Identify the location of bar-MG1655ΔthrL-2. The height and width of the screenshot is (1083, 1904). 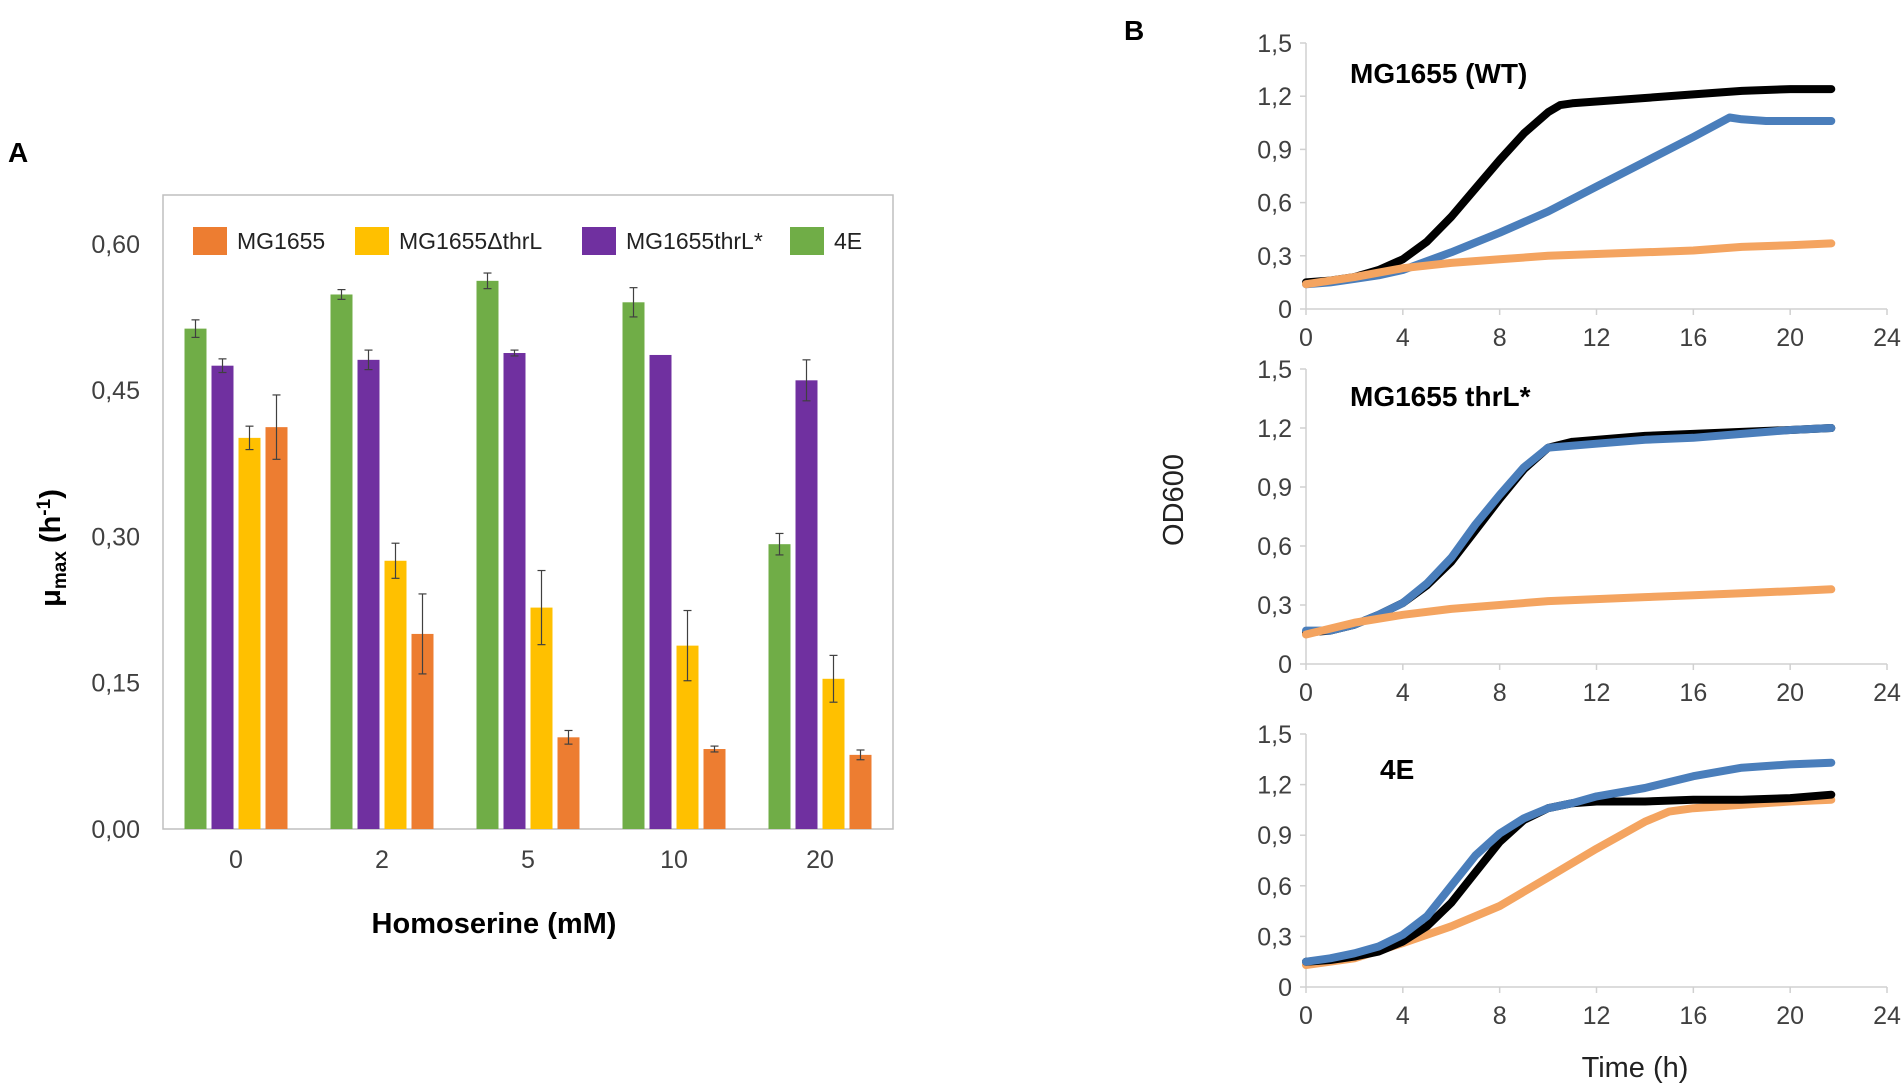
(395, 694).